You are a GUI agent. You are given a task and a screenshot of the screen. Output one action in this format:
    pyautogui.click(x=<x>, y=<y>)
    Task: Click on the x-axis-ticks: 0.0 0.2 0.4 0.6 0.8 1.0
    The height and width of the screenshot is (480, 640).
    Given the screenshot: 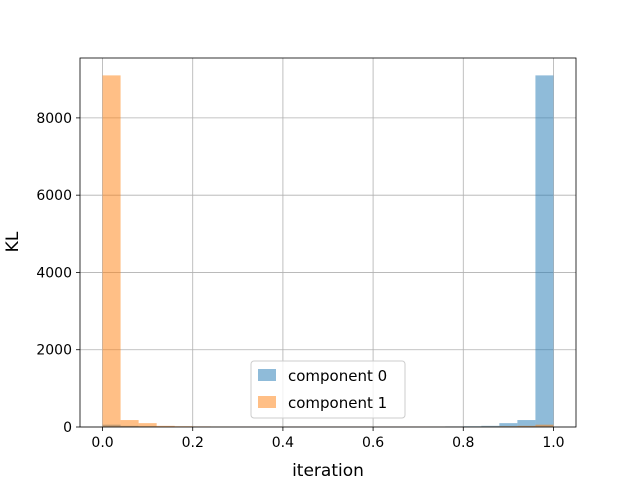 What is the action you would take?
    pyautogui.click(x=328, y=439)
    